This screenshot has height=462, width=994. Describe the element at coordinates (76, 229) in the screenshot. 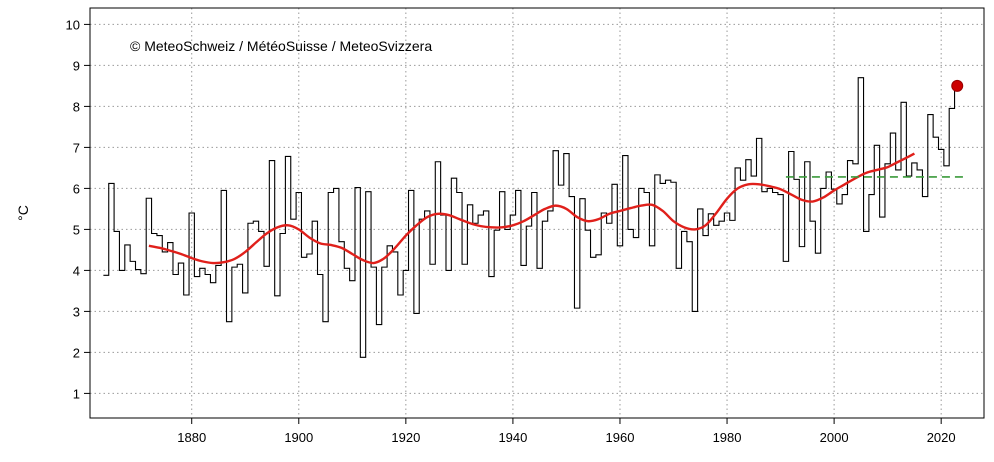

I see `y-tick-label: 5` at that location.